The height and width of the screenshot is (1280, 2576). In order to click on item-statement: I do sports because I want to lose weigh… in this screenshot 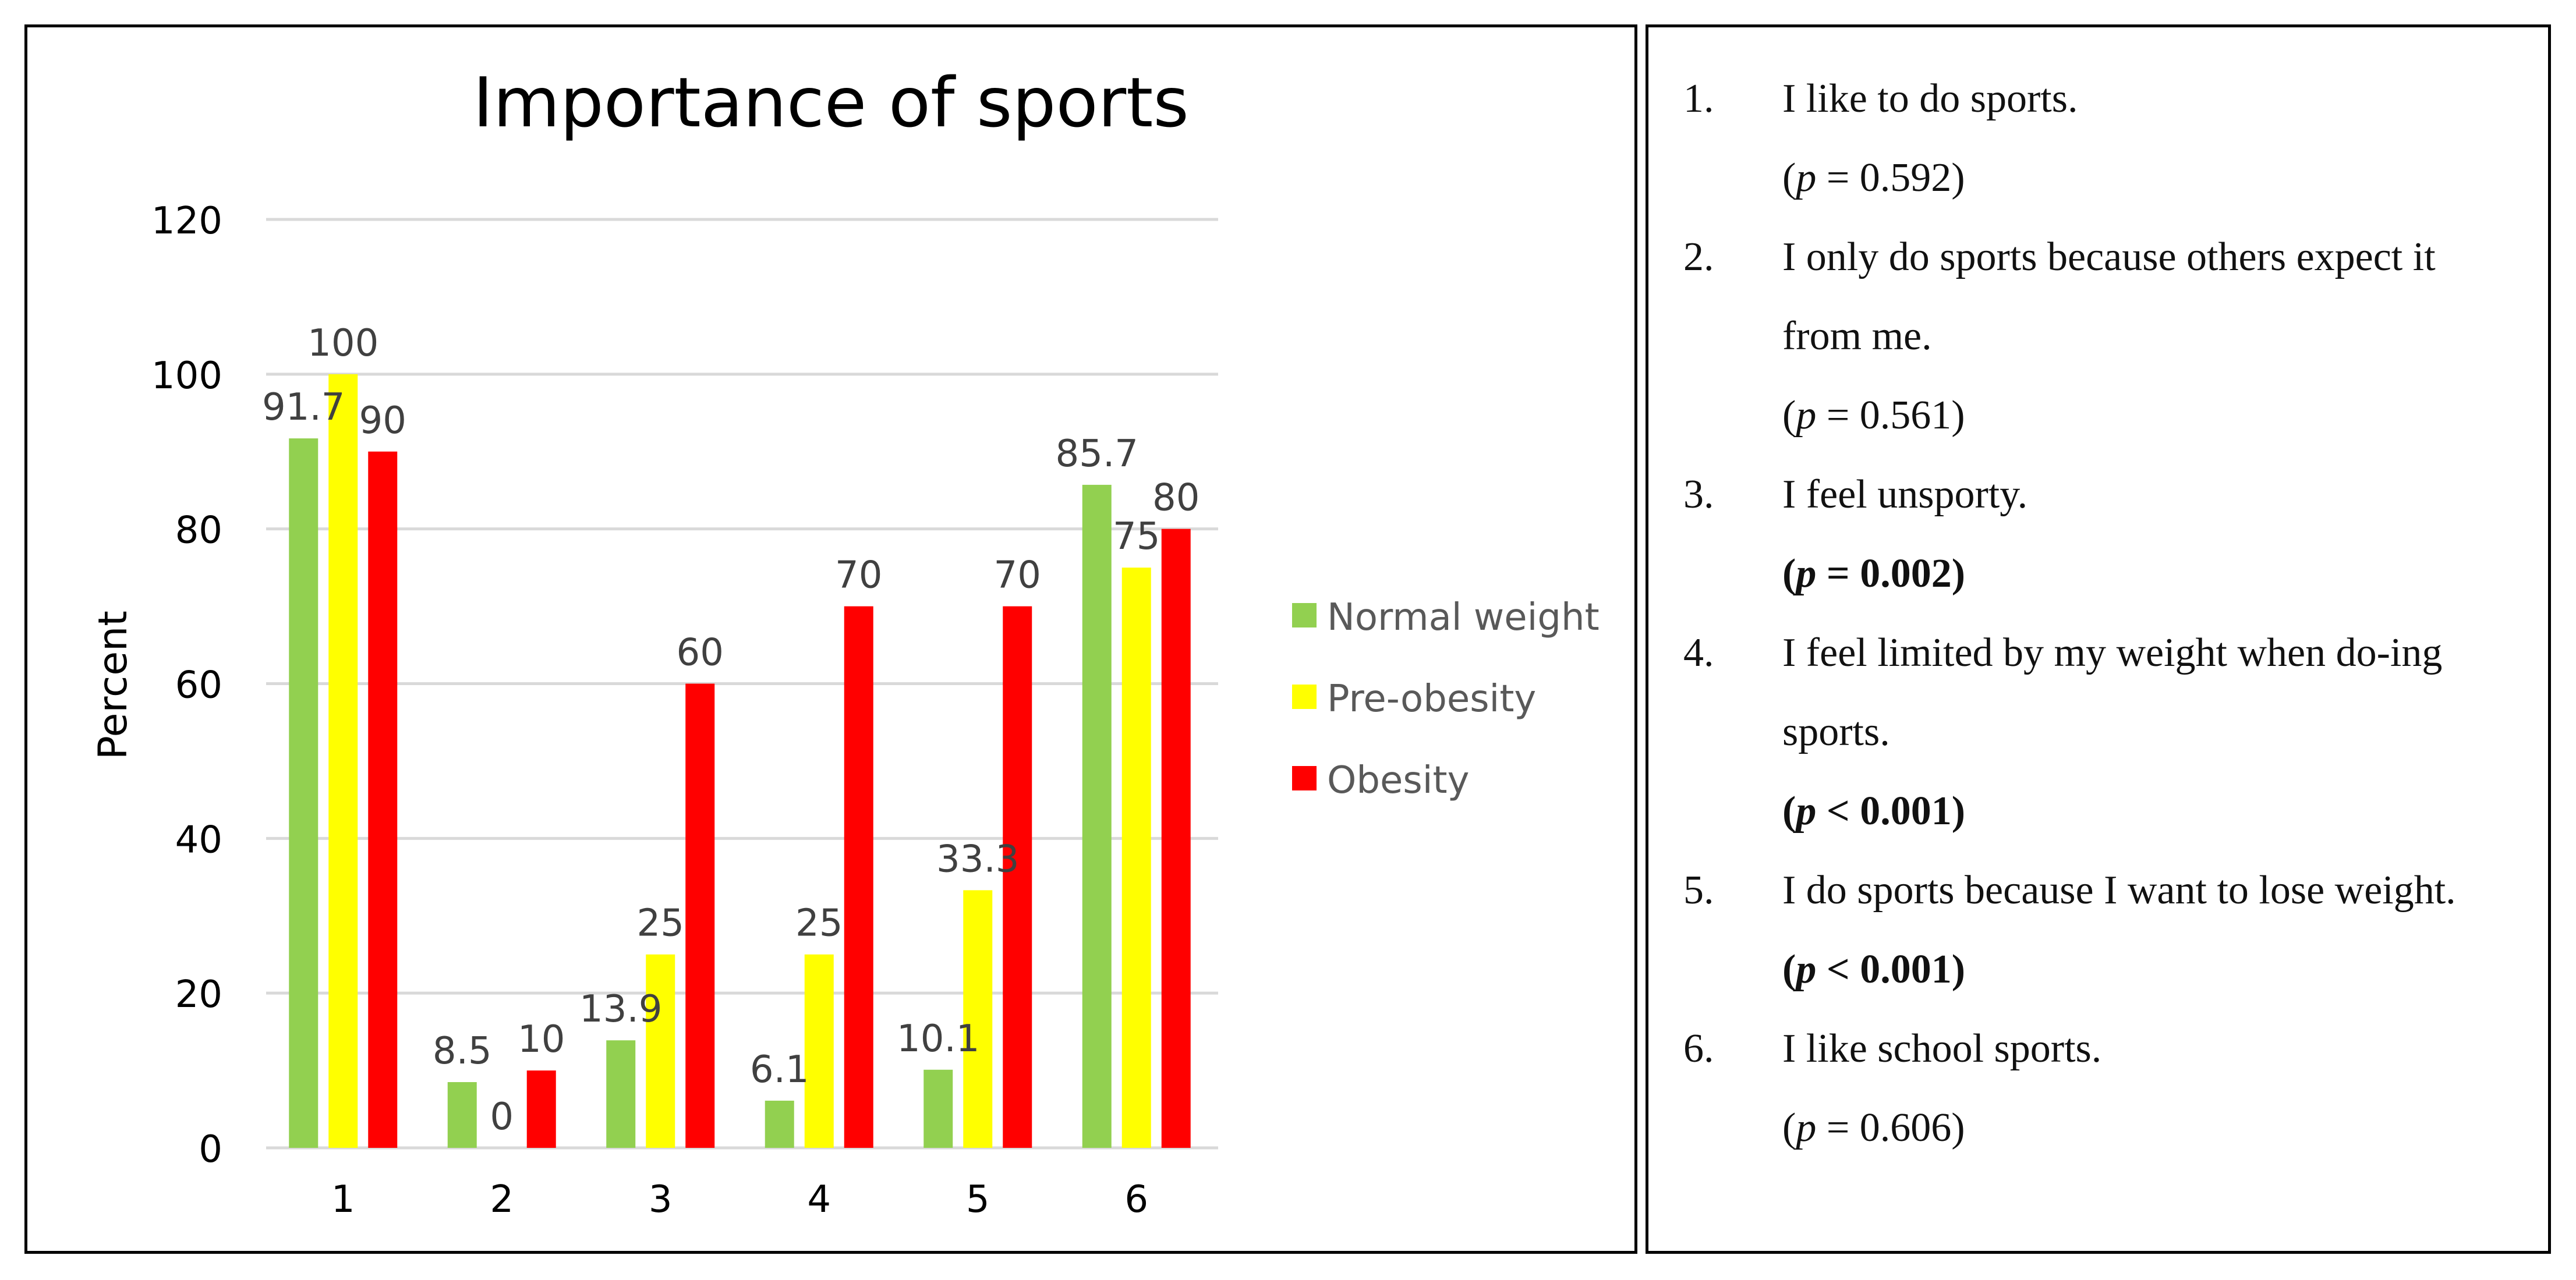, I will do `click(2119, 891)`.